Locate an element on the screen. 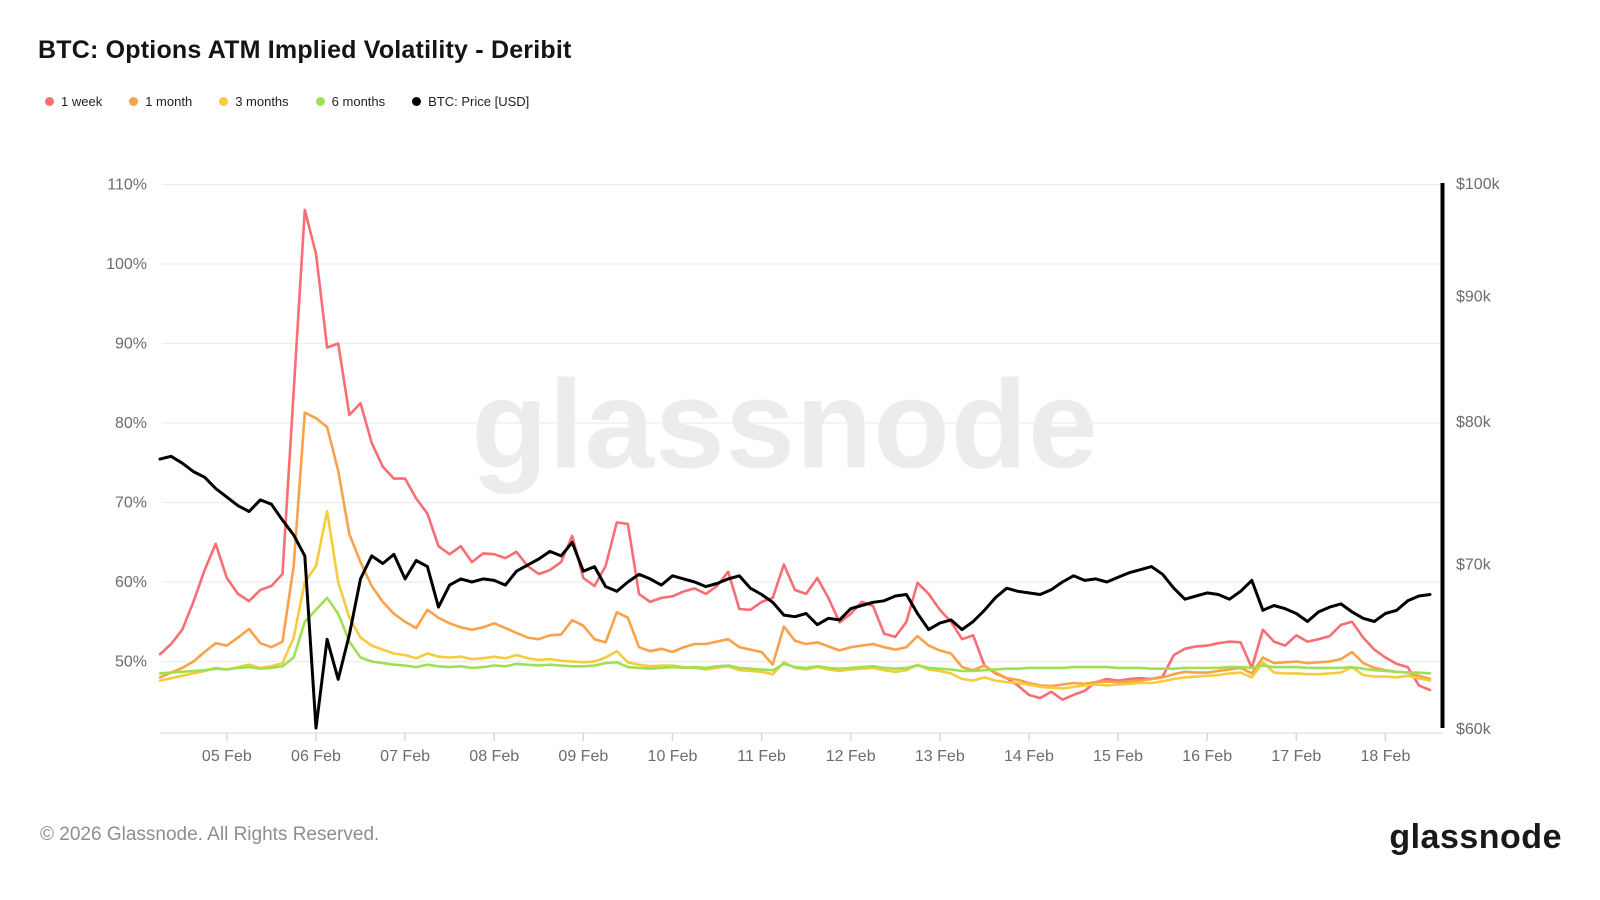 The image size is (1600, 900). x-axis-label: 08 Feb is located at coordinates (494, 756).